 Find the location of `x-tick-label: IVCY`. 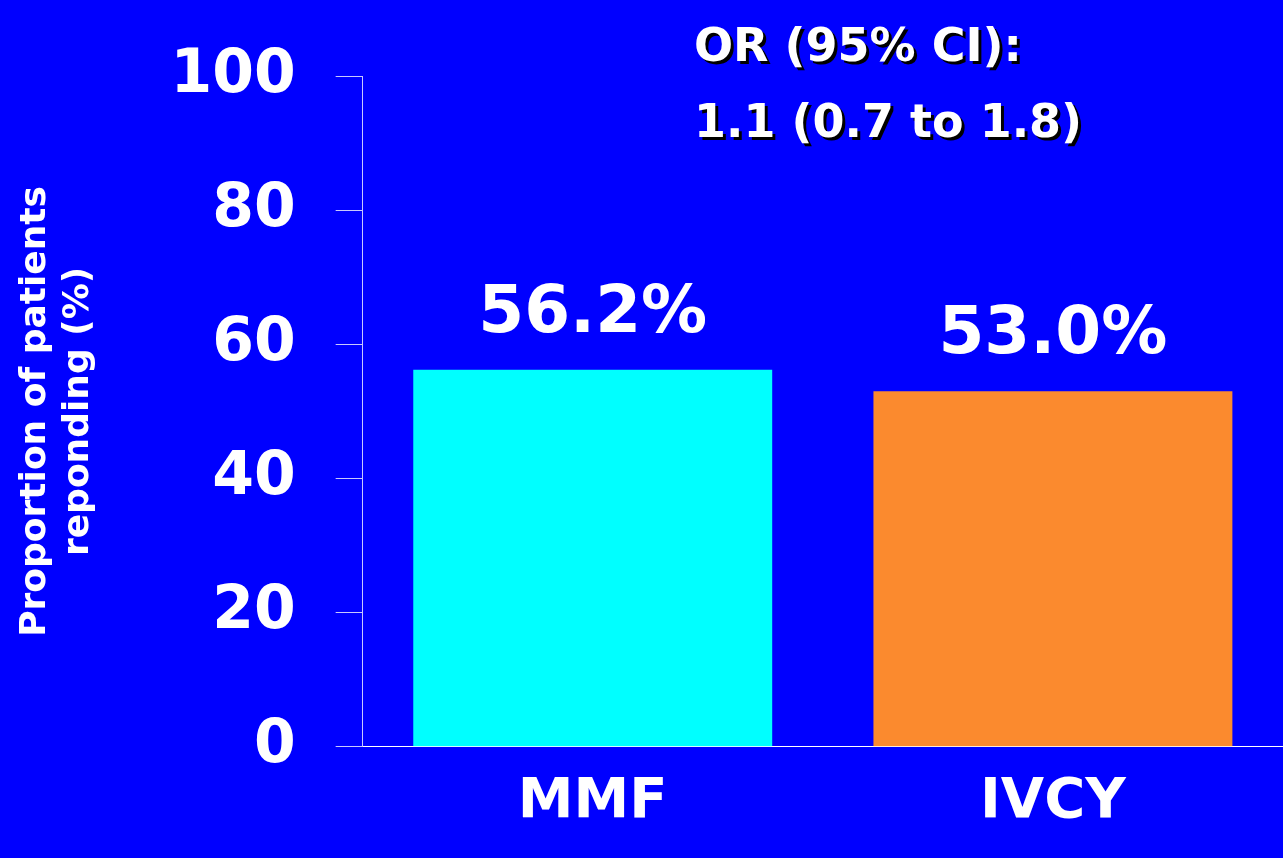

x-tick-label: IVCY is located at coordinates (1054, 797).